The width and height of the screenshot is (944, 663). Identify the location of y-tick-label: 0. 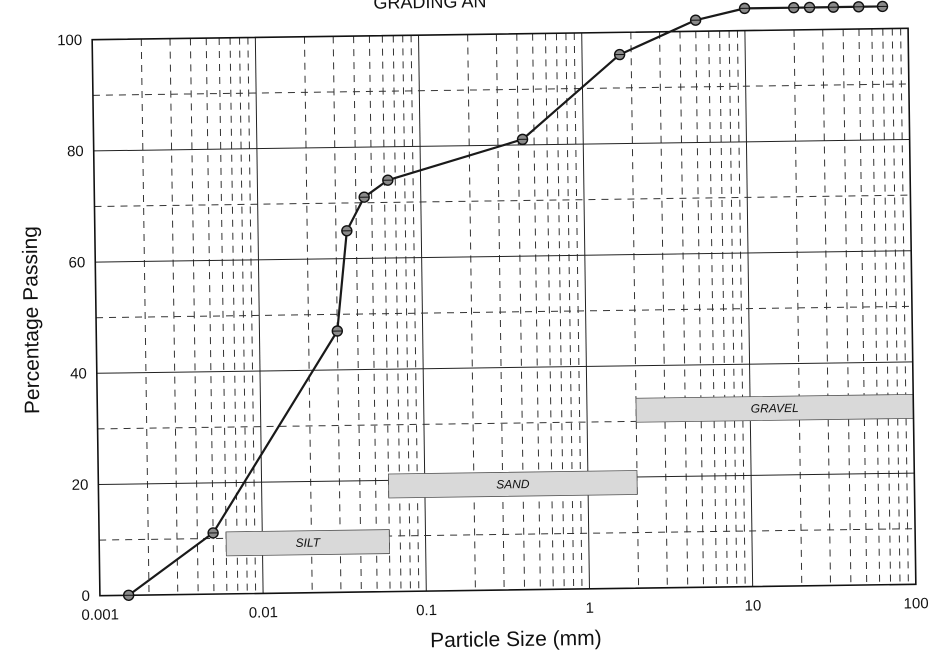
(85, 596).